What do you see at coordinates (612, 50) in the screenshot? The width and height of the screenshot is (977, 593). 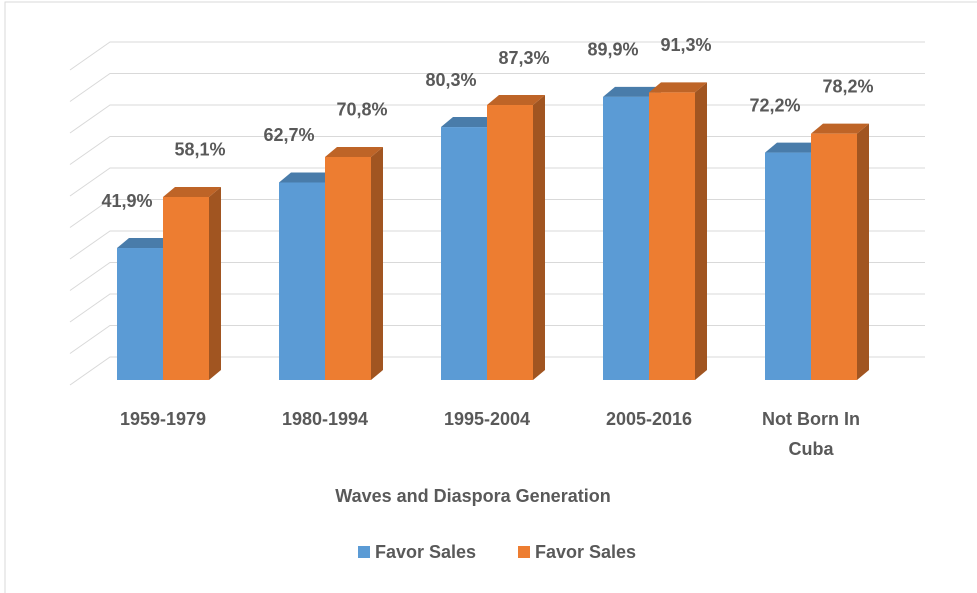 I see `data-label: 89,9%` at bounding box center [612, 50].